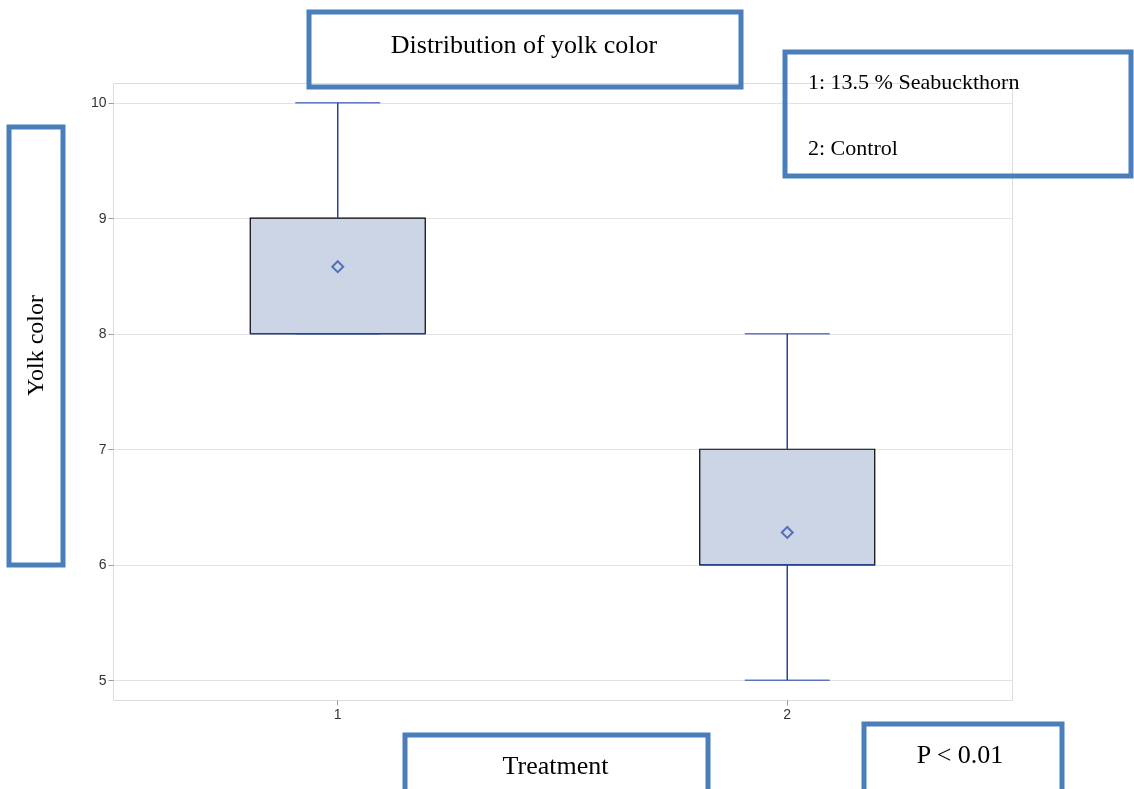 The image size is (1134, 789). I want to click on y-tick-label: 9, so click(102, 217).